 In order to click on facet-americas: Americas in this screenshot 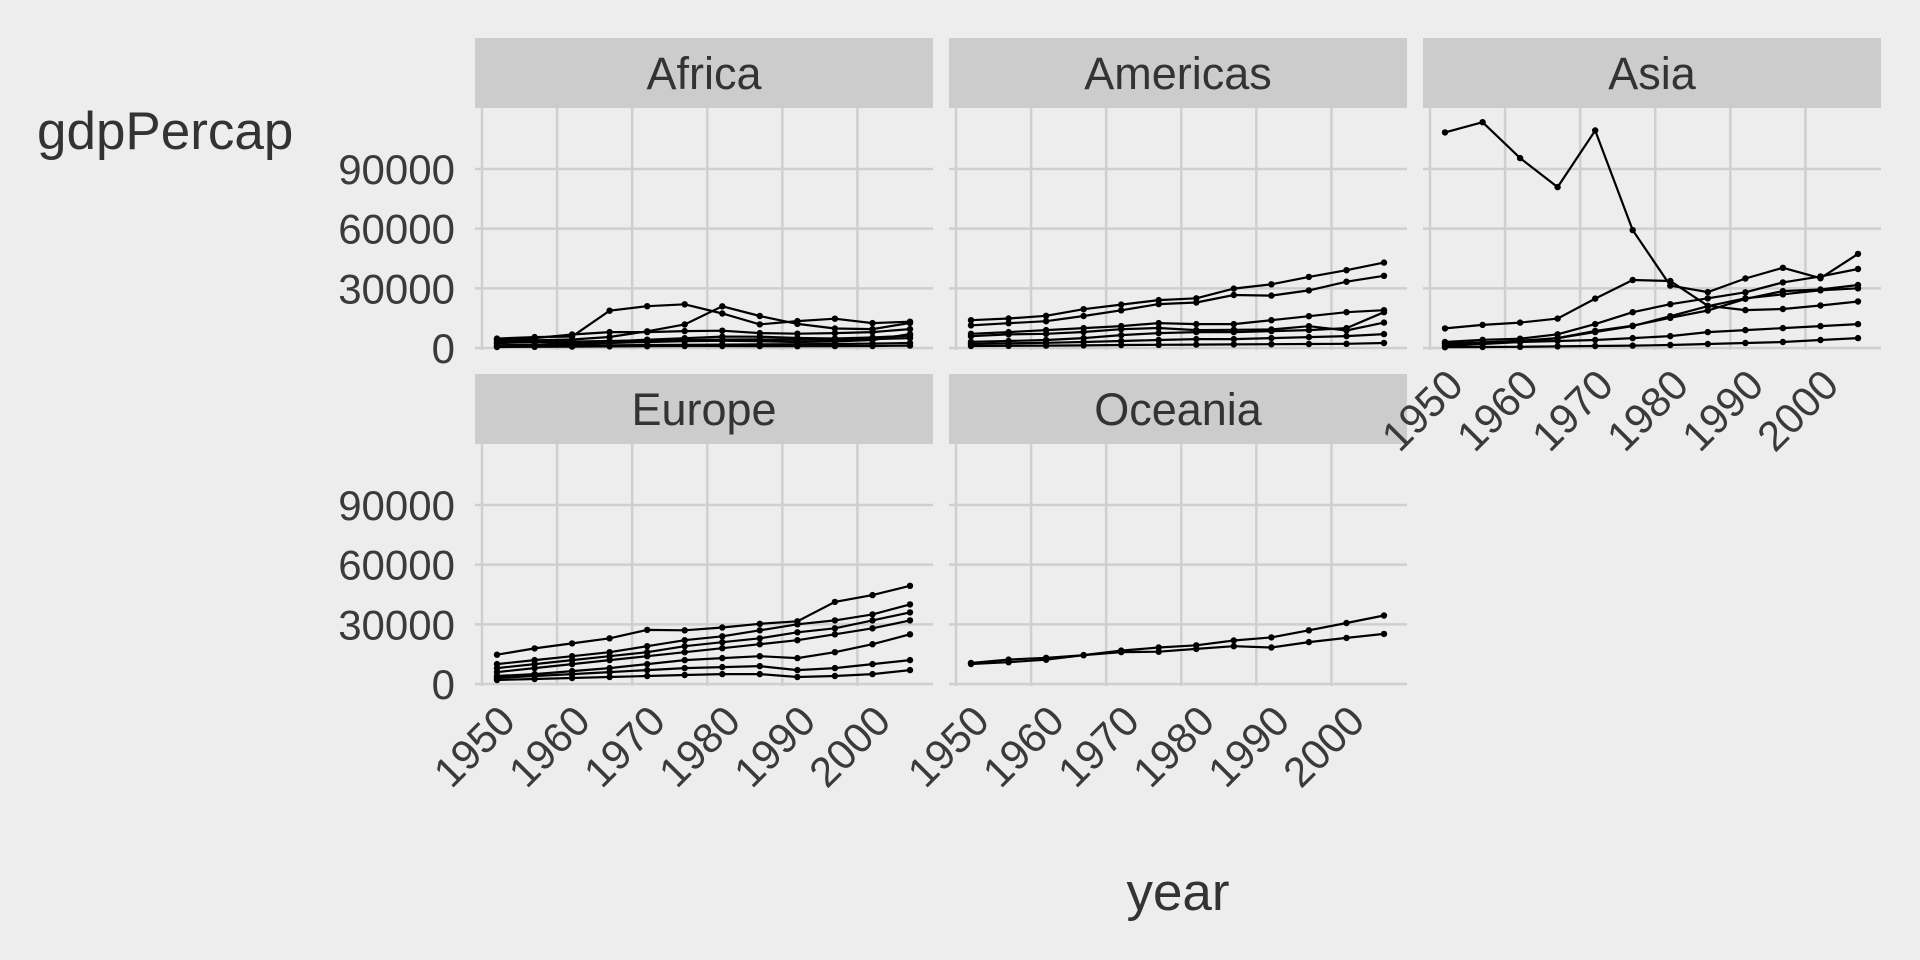, I will do `click(1178, 194)`.